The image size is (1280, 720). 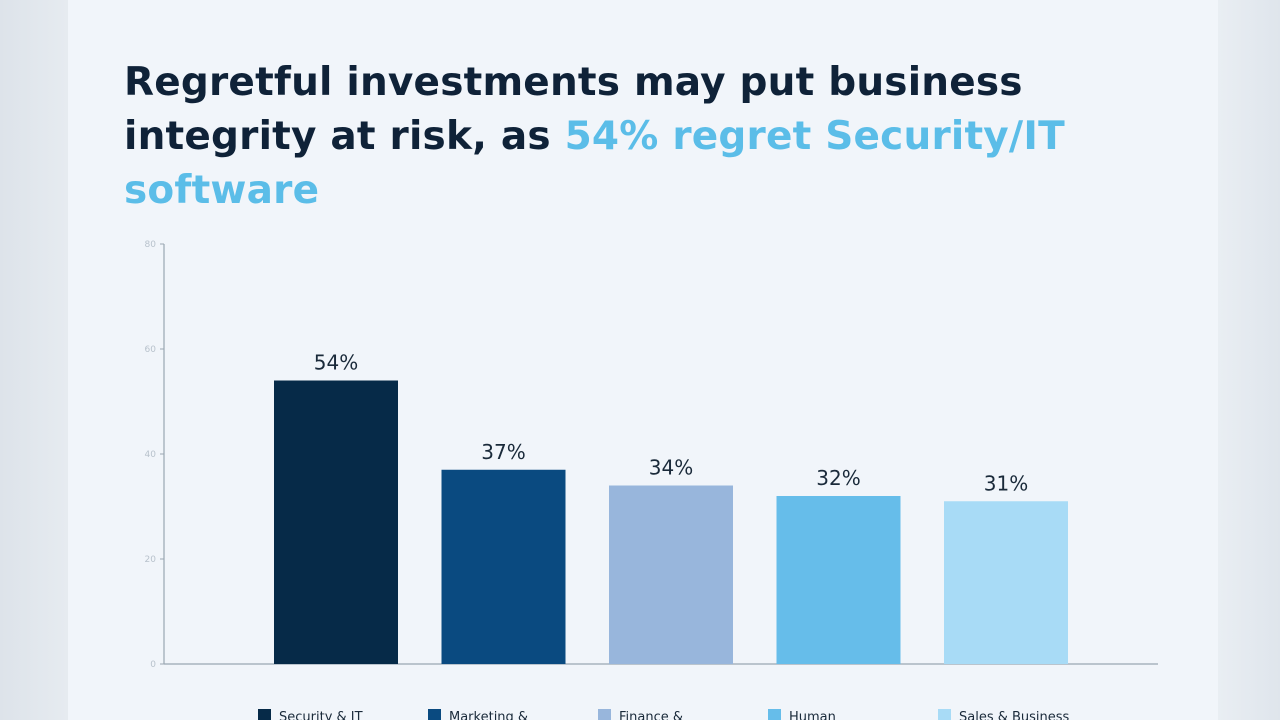 What do you see at coordinates (1249, 360) in the screenshot?
I see `background-right-strip` at bounding box center [1249, 360].